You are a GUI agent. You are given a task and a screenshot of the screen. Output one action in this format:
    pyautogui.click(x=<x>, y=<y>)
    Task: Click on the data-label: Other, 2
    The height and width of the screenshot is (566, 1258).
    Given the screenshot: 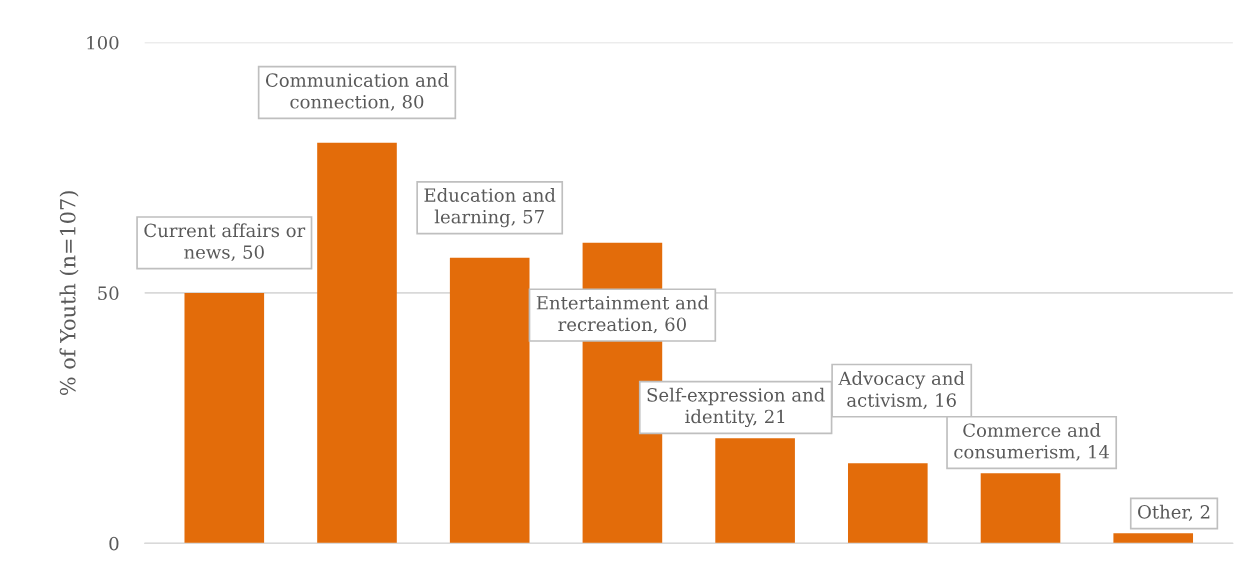 What is the action you would take?
    pyautogui.click(x=1174, y=512)
    